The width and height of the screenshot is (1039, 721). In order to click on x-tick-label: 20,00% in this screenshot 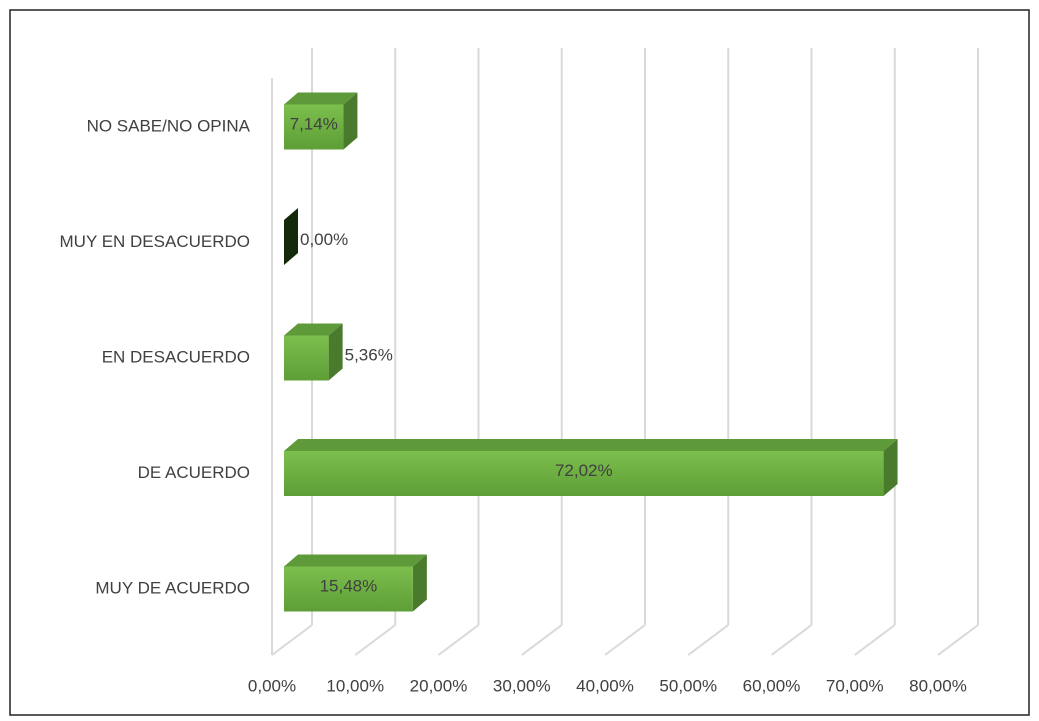, I will do `click(439, 685)`.